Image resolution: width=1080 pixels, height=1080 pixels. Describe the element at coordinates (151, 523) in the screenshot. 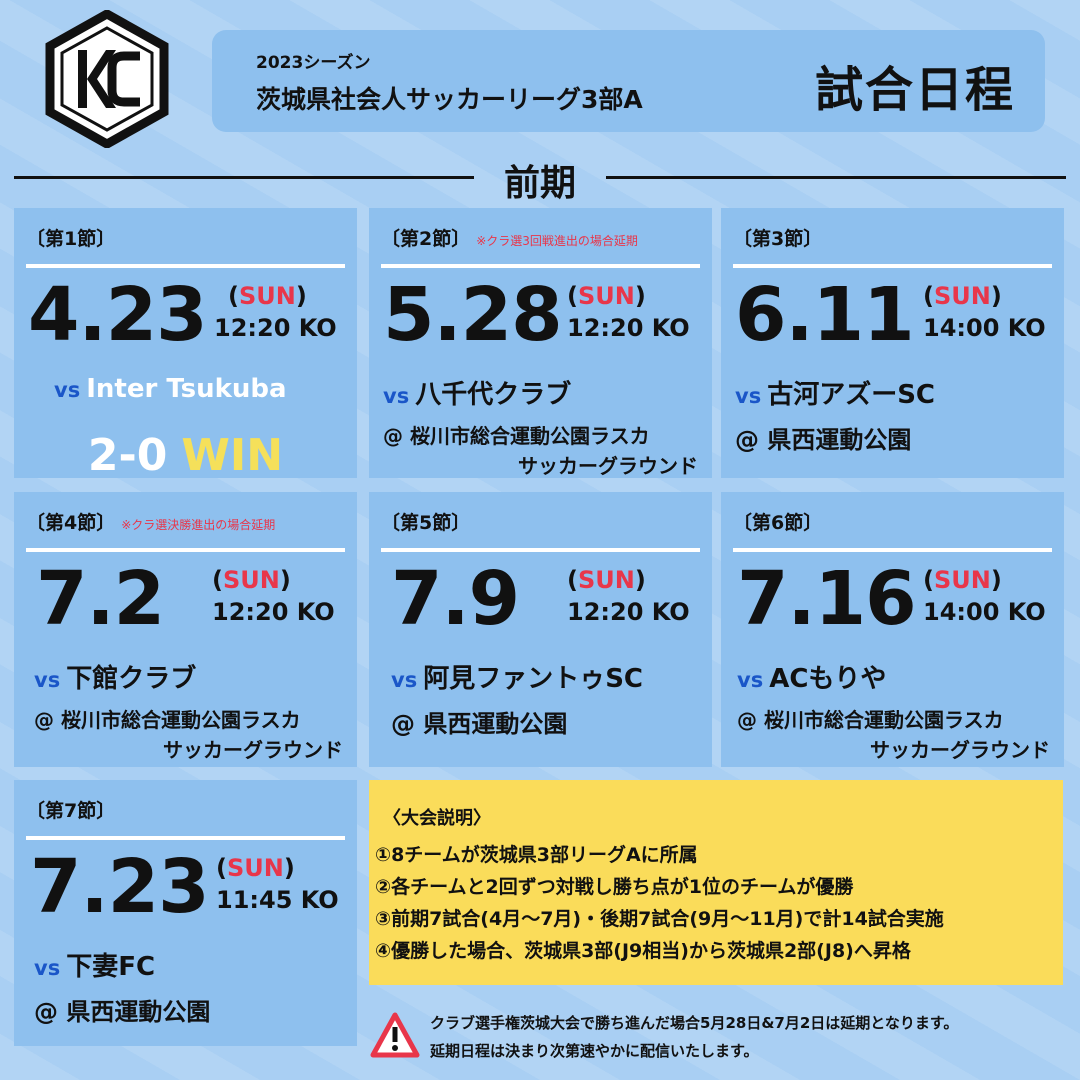

I see `round-label: 〔第4節〕 ※クラ選決勝進出の場合延期` at that location.